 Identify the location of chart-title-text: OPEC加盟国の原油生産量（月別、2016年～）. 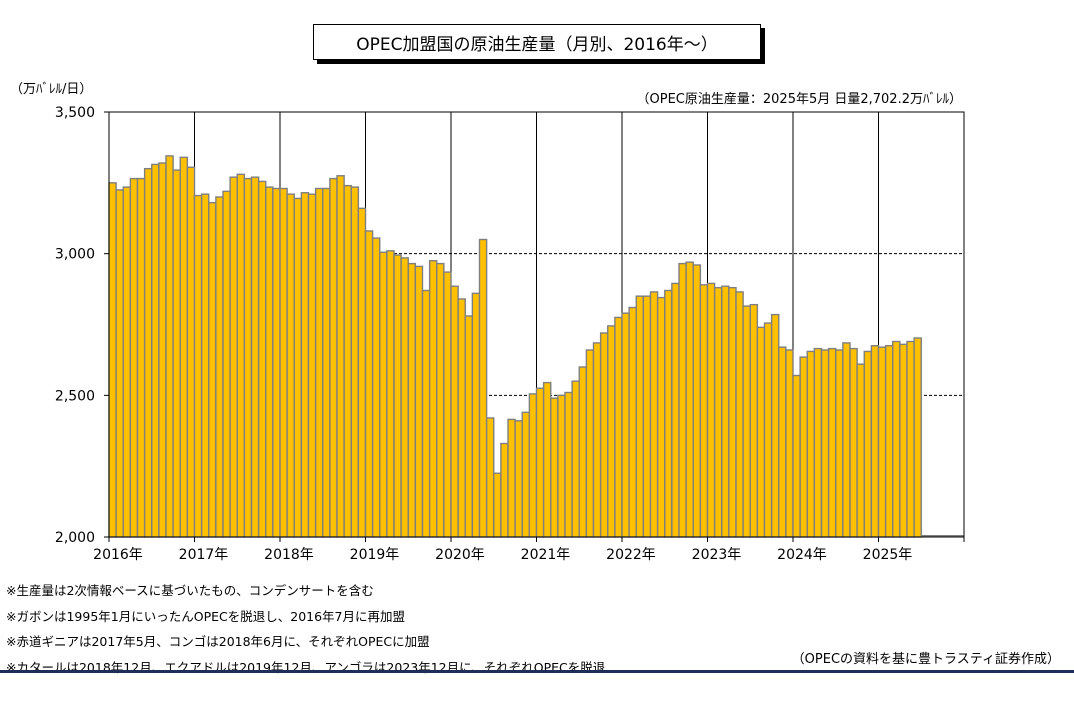
(537, 44).